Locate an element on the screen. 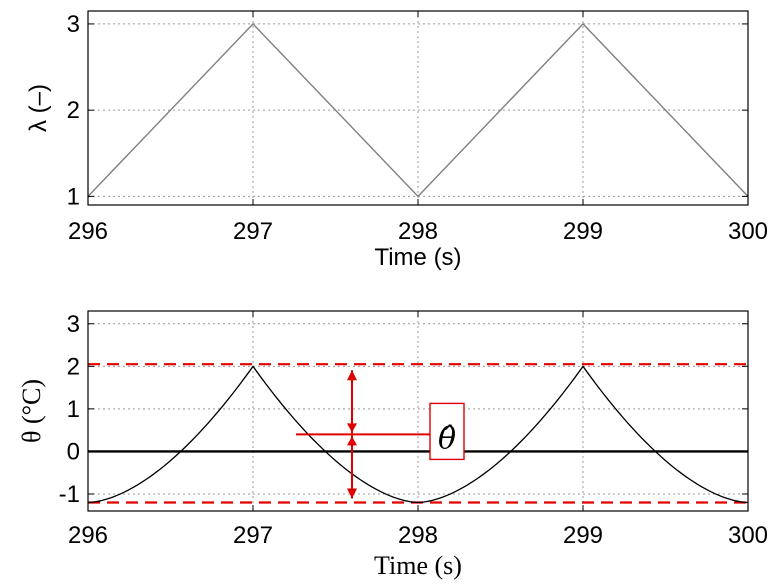 The height and width of the screenshot is (585, 782). amplitude-label-box is located at coordinates (447, 431).